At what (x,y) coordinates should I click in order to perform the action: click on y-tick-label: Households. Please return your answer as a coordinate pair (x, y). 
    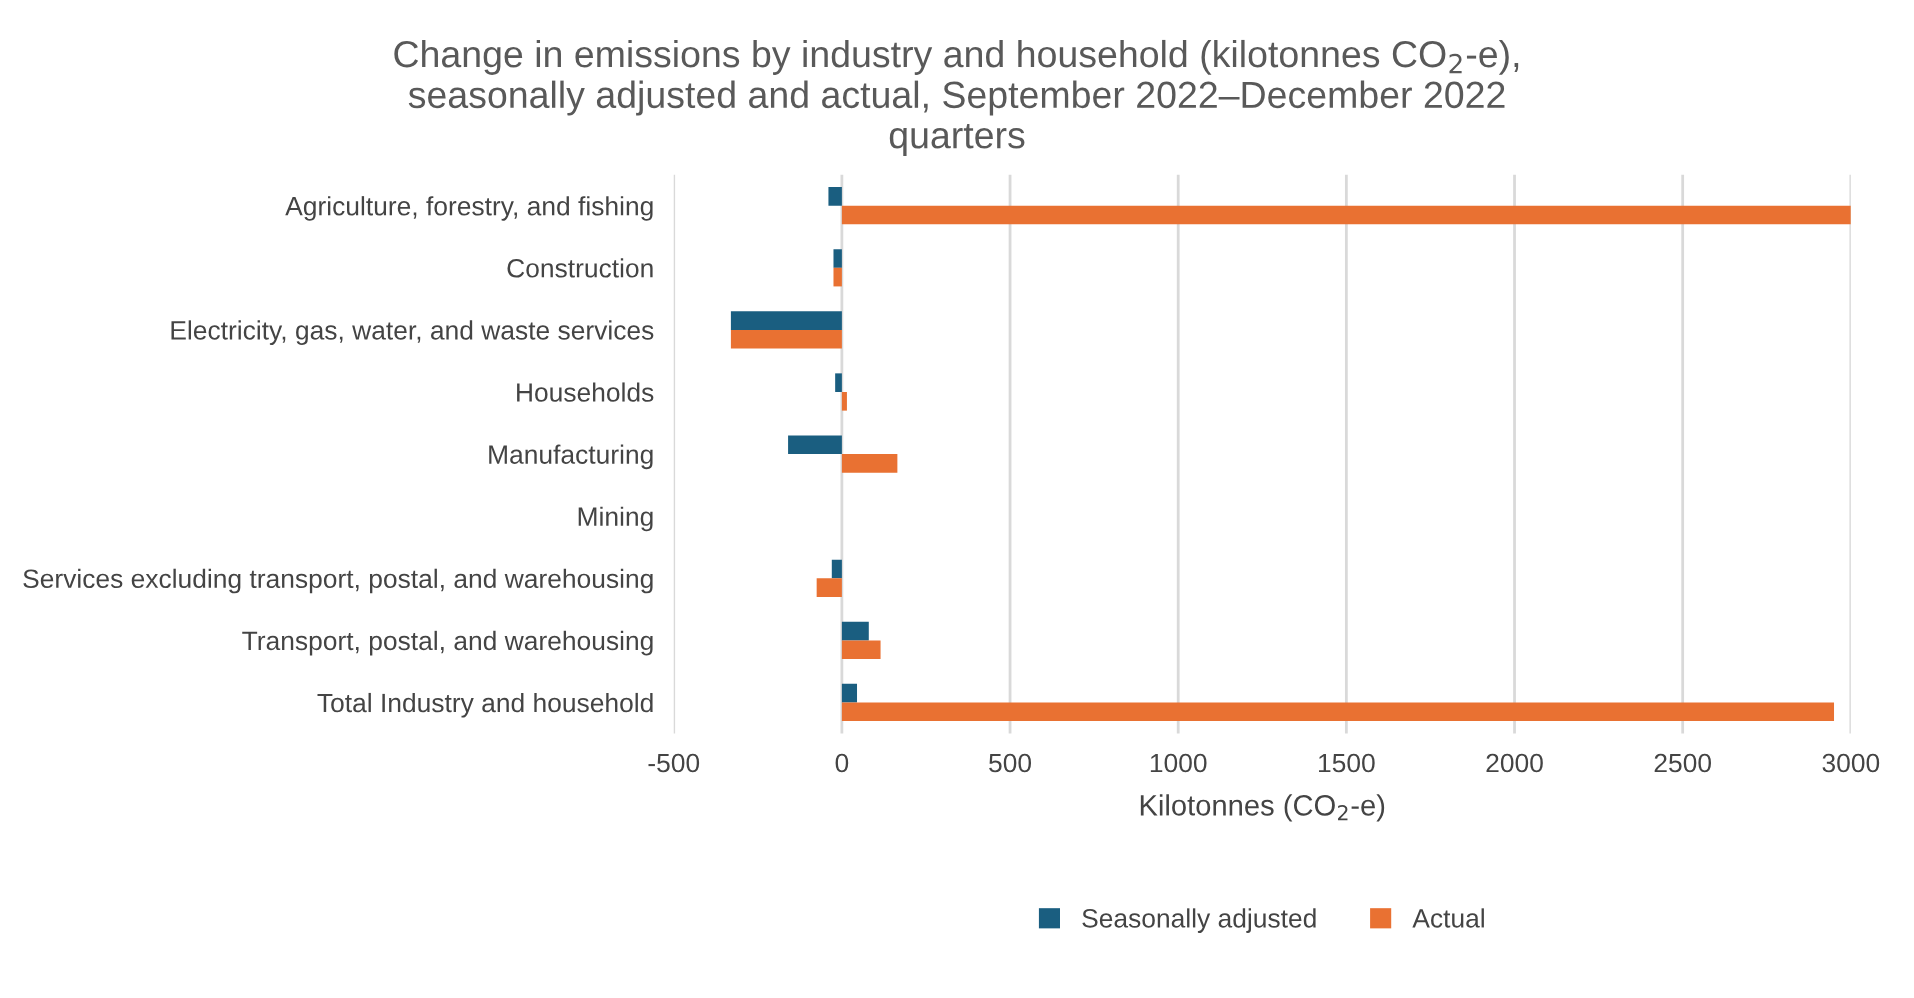
    Looking at the image, I should click on (585, 392).